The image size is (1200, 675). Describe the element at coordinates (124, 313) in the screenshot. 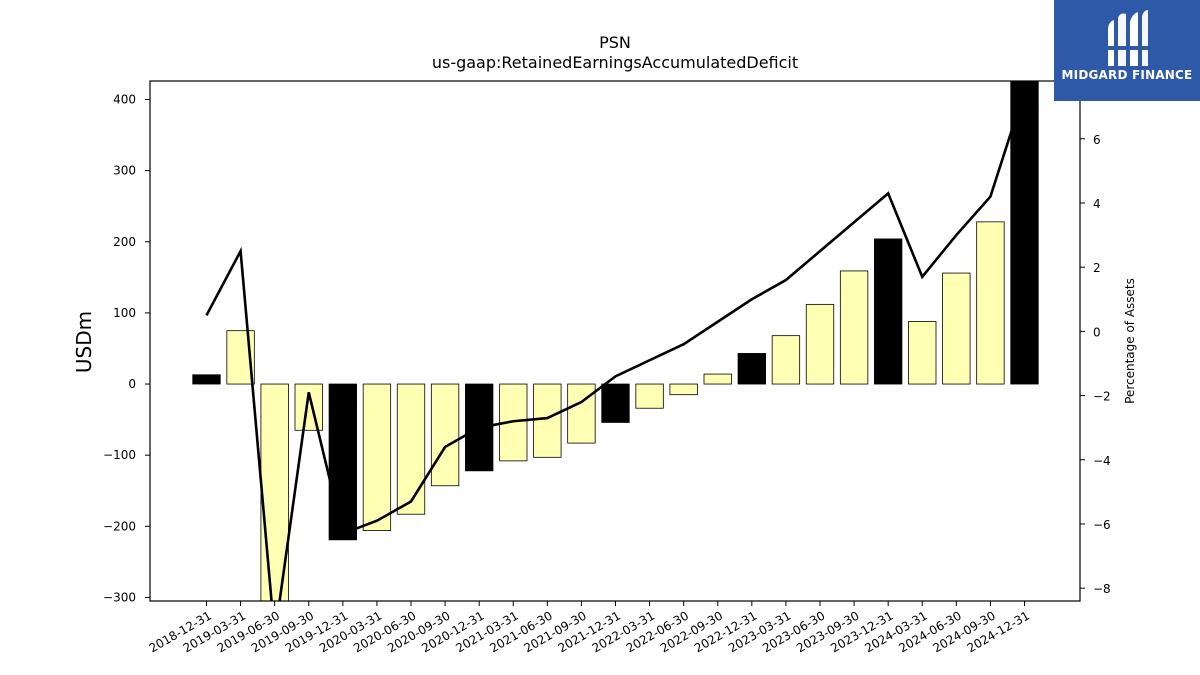

I see `y-tick-label: 100` at that location.